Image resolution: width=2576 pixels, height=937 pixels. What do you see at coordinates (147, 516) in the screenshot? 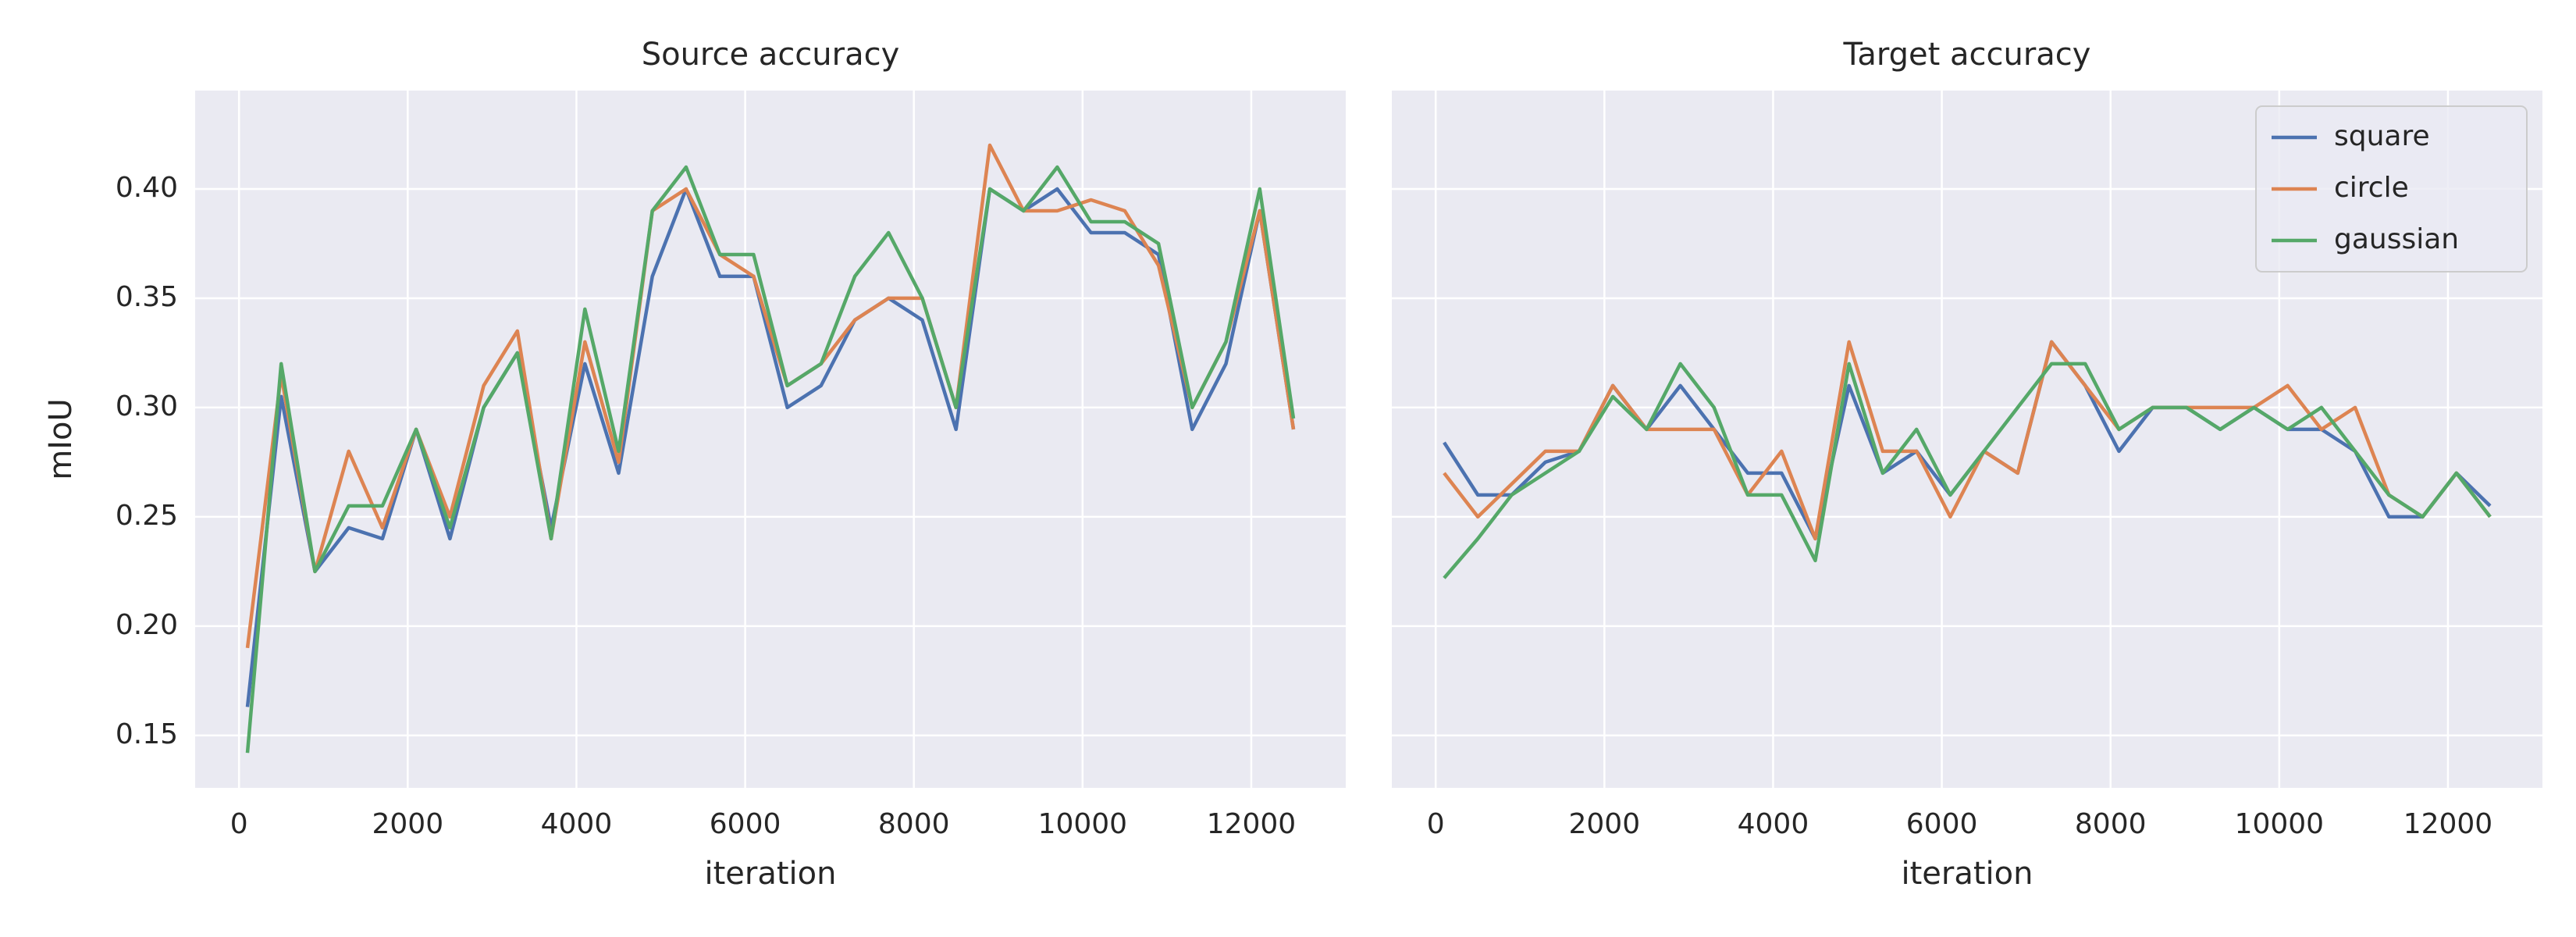
I see `y-tick-label: 0.25` at bounding box center [147, 516].